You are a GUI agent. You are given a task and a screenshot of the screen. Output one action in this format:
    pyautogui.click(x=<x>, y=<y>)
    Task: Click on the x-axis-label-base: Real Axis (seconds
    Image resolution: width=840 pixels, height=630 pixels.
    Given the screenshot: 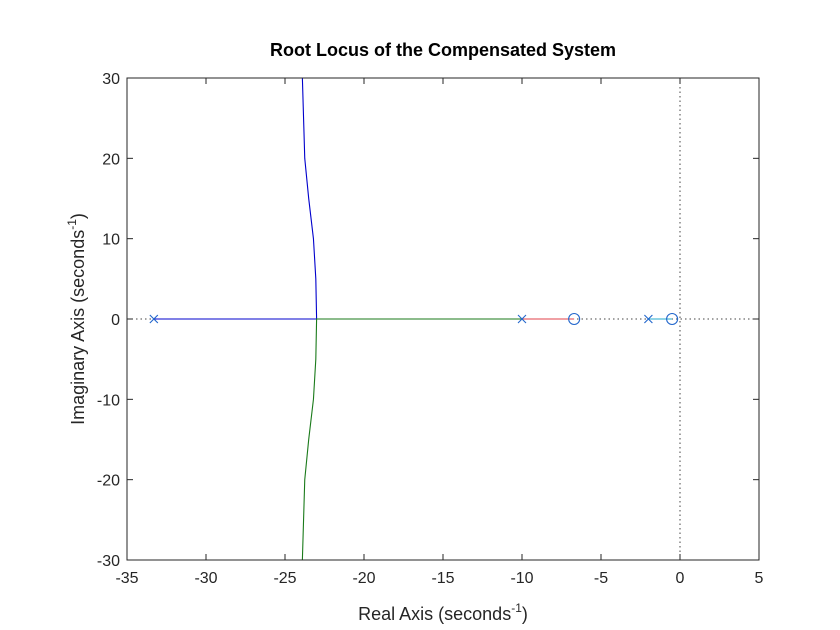 What is the action you would take?
    pyautogui.click(x=434, y=614)
    